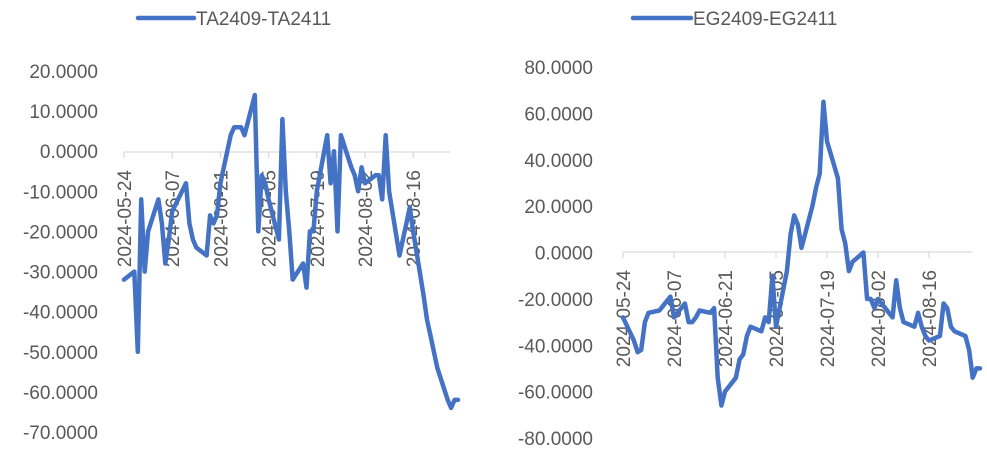 The height and width of the screenshot is (450, 987). I want to click on eg-legend-label: EG2409-EG2411, so click(765, 19).